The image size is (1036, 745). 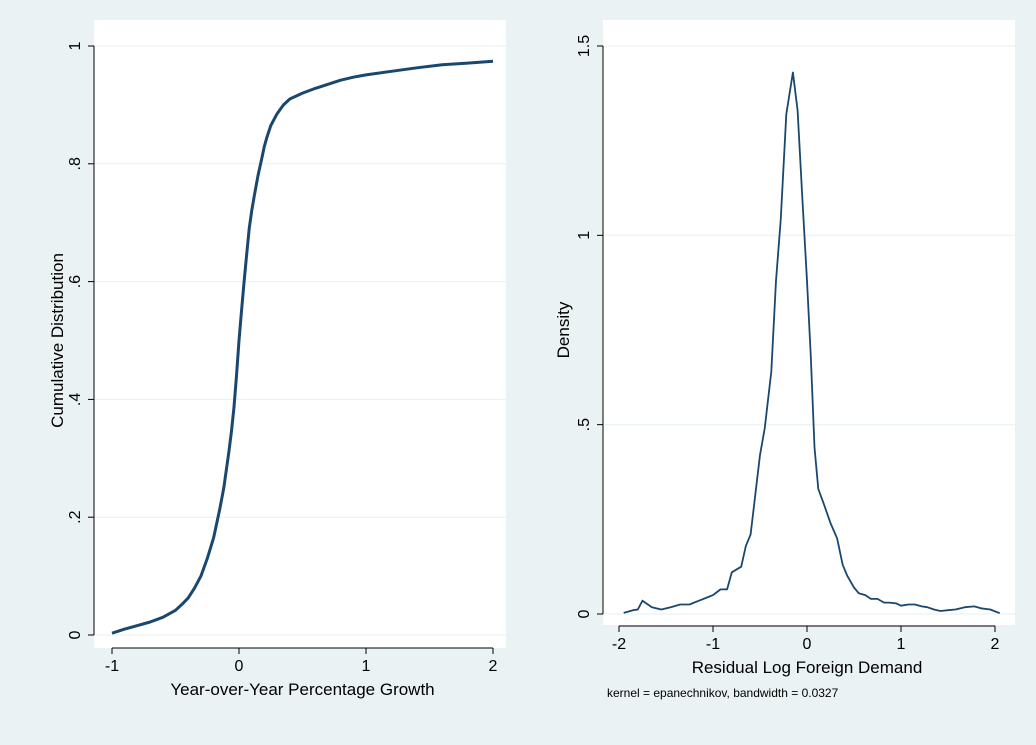 What do you see at coordinates (493, 666) in the screenshot?
I see `left-x-tick-label-3: 2` at bounding box center [493, 666].